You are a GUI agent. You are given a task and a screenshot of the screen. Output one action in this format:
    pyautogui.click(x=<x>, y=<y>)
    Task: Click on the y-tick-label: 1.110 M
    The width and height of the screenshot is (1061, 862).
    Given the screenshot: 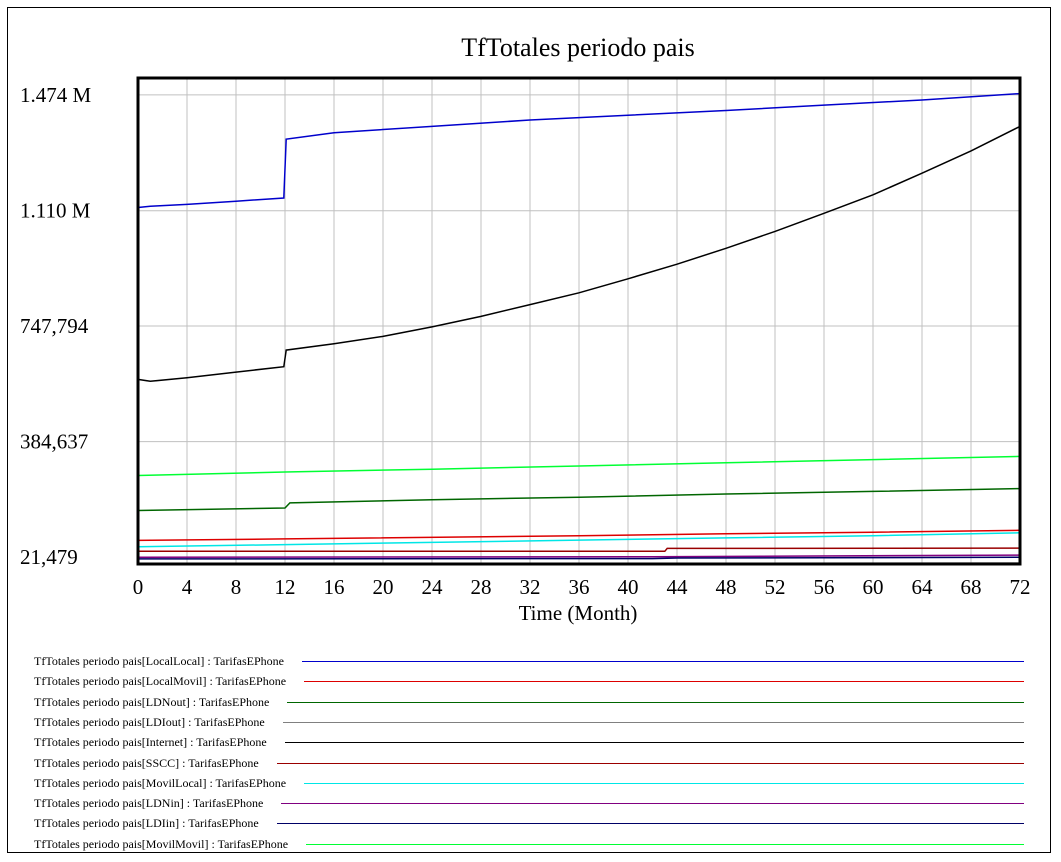 What is the action you would take?
    pyautogui.click(x=55, y=211)
    